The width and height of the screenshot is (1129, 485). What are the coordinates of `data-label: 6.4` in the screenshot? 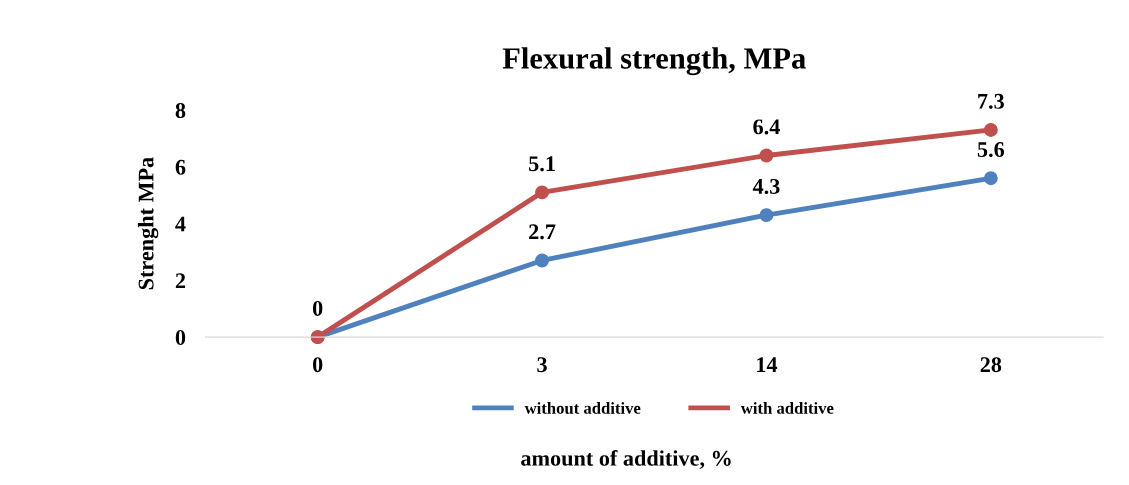 It's located at (766, 127).